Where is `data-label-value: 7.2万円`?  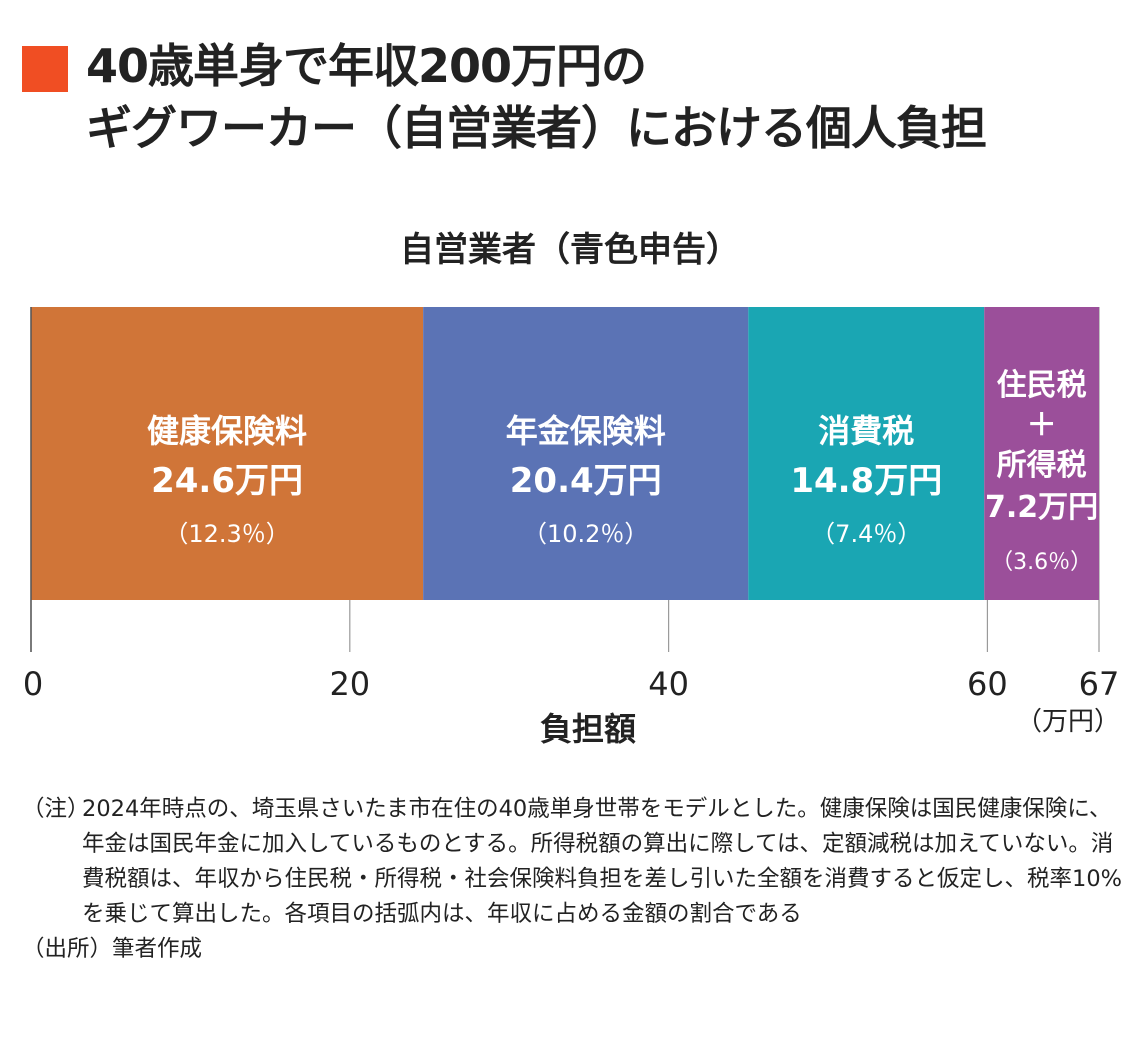
data-label-value: 7.2万円 is located at coordinates (1041, 507).